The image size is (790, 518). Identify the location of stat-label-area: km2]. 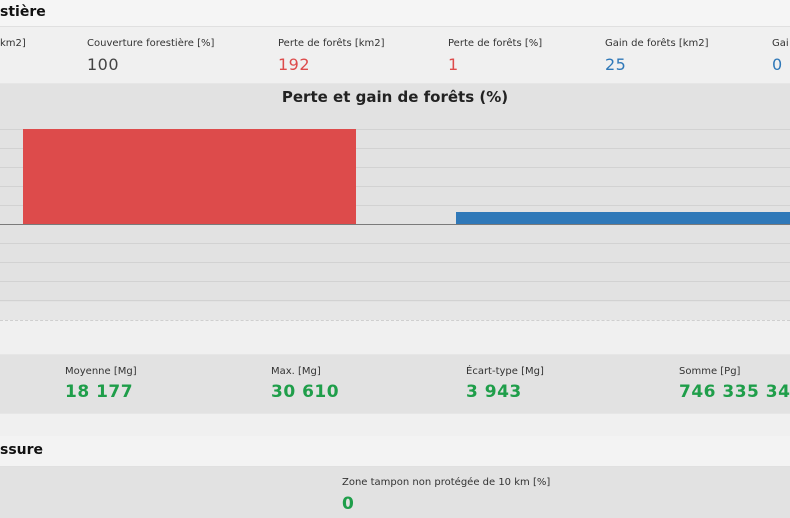
(13, 43).